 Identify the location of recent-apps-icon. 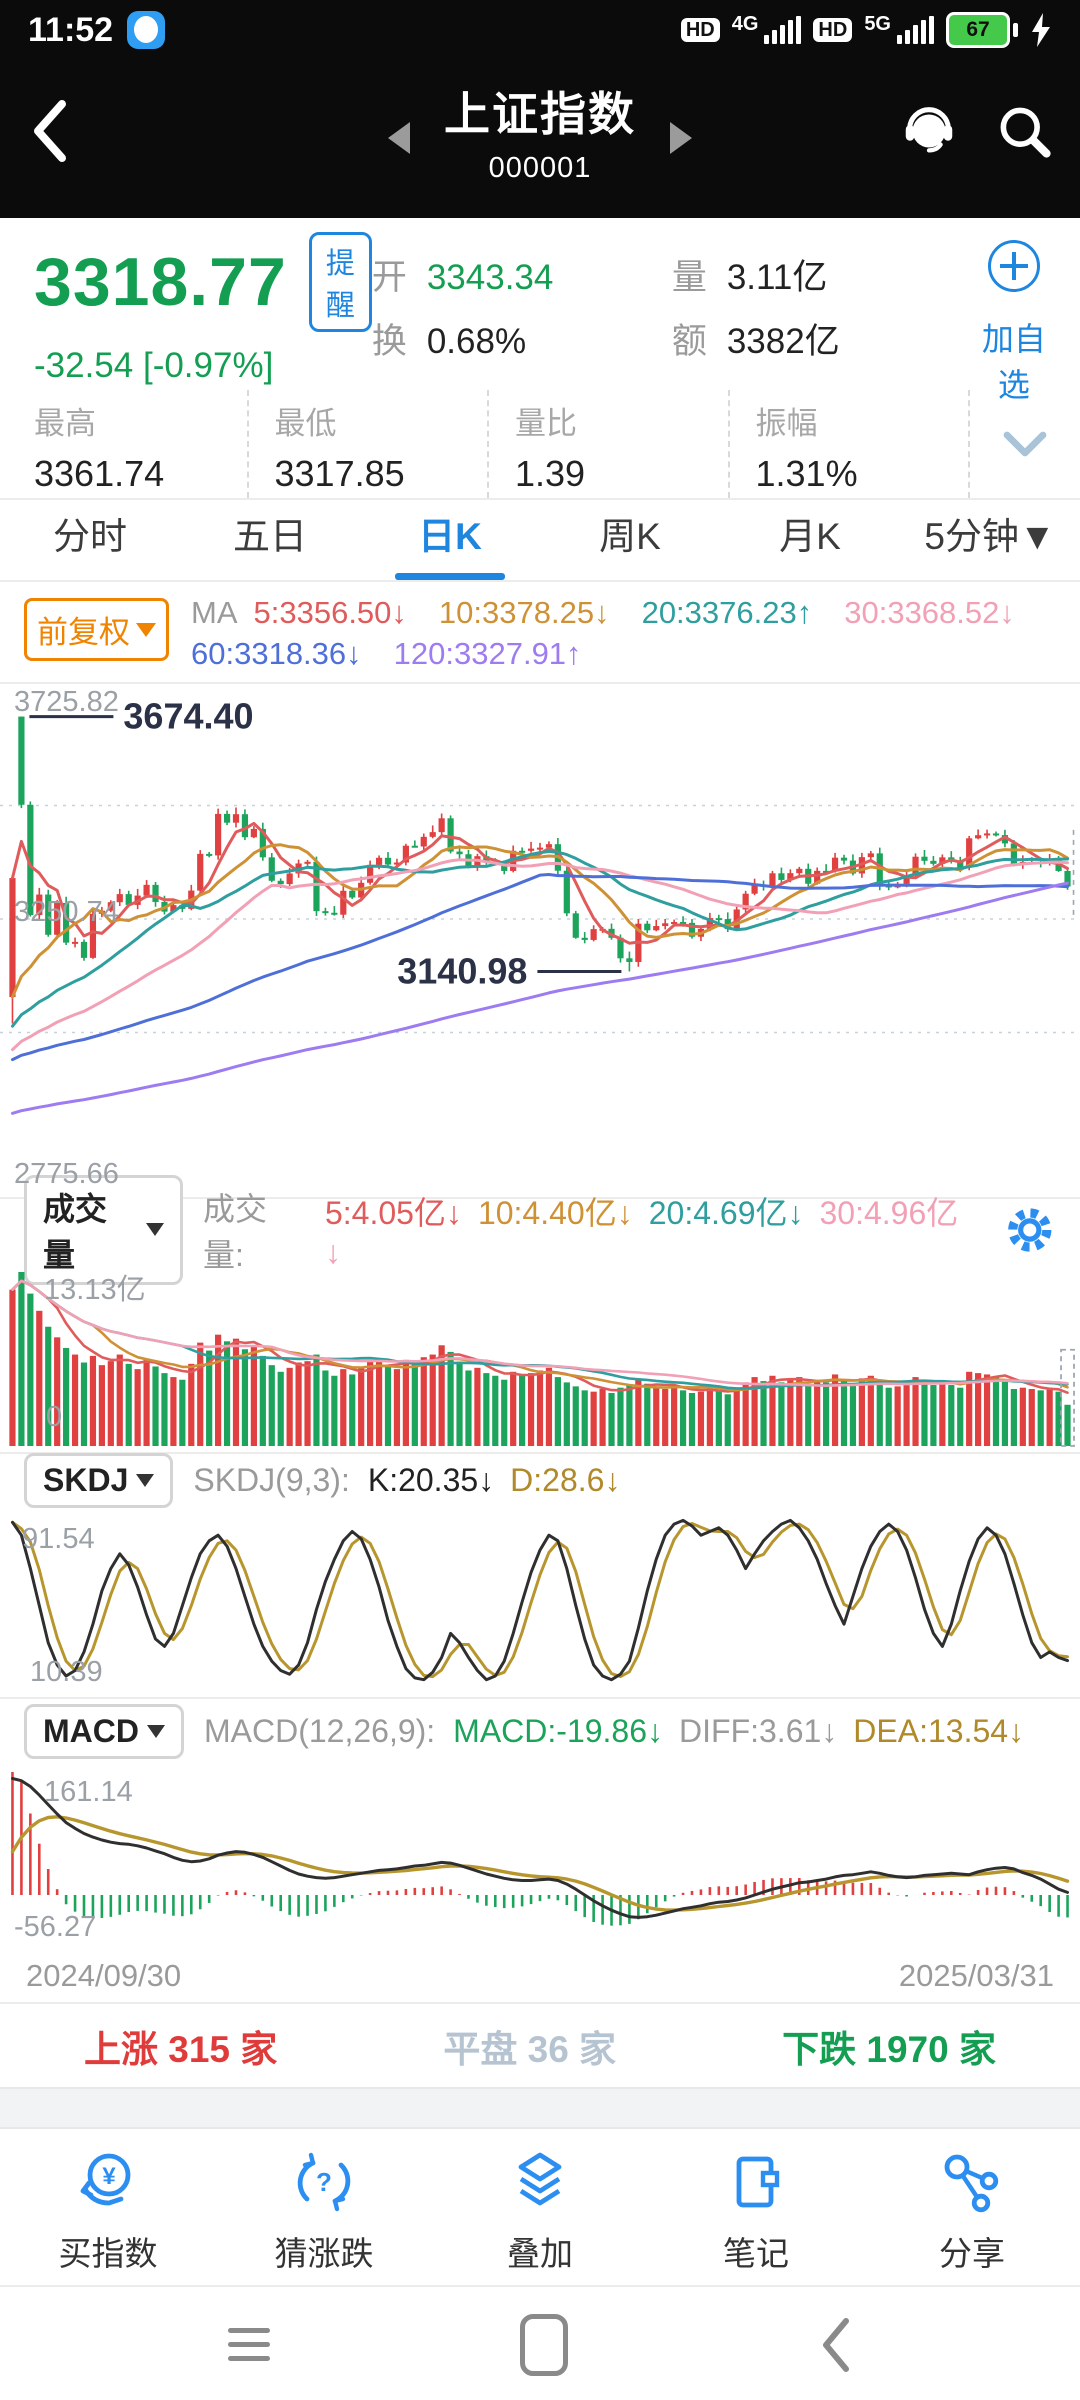
(249, 2344).